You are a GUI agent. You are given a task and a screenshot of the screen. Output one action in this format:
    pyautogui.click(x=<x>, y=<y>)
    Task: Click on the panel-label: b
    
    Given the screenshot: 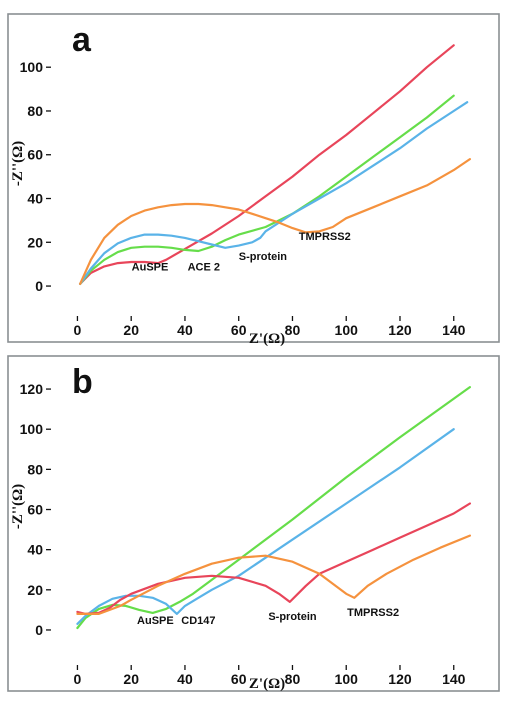 What is the action you would take?
    pyautogui.click(x=82, y=382)
    